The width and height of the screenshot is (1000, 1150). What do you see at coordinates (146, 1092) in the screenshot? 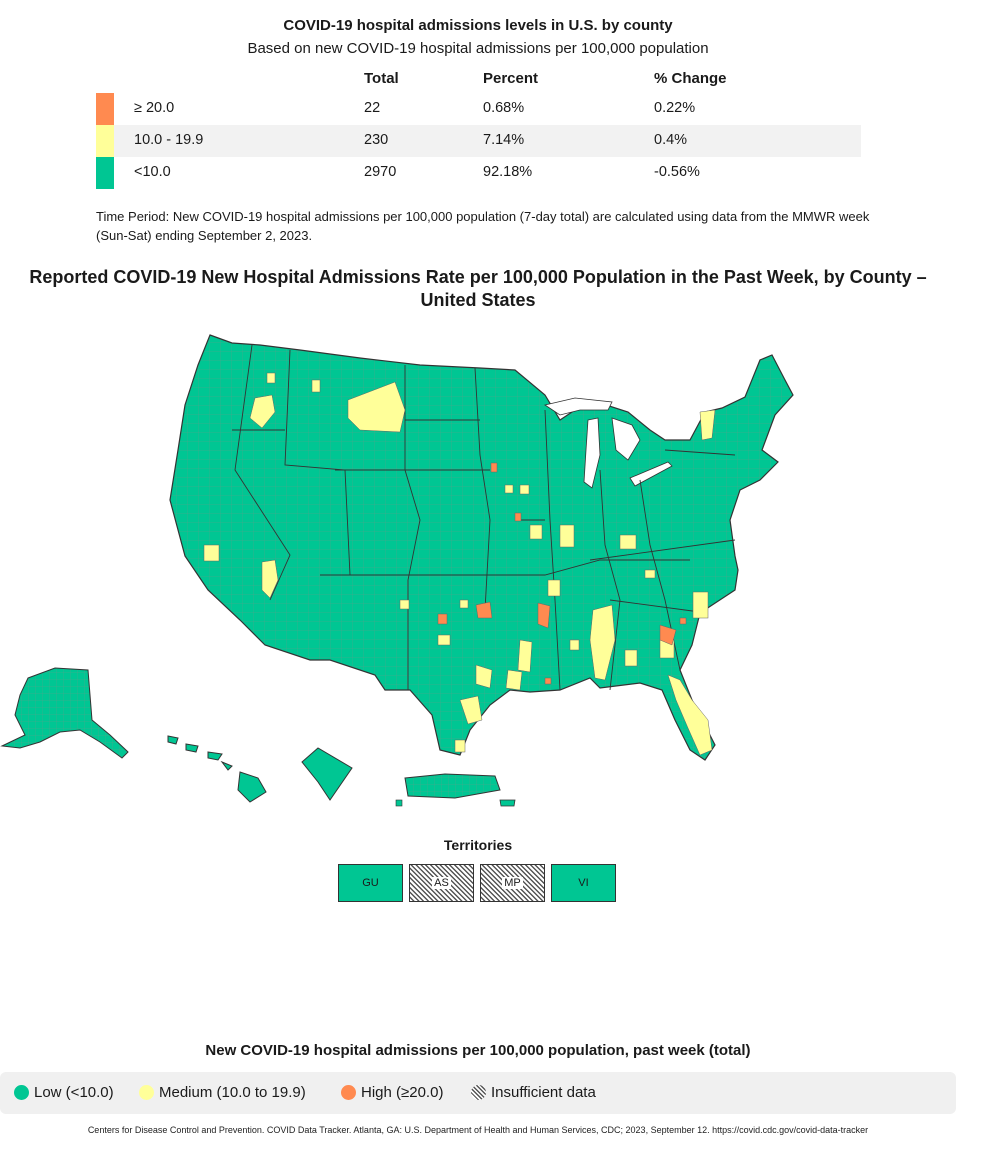
I see `medium-dot-icon` at bounding box center [146, 1092].